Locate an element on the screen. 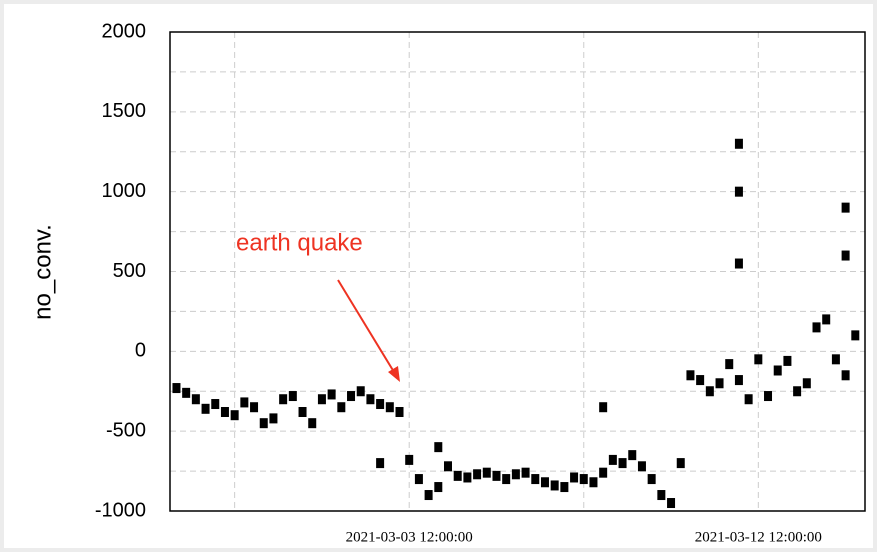  y-tick-label: -1000 is located at coordinates (120, 510).